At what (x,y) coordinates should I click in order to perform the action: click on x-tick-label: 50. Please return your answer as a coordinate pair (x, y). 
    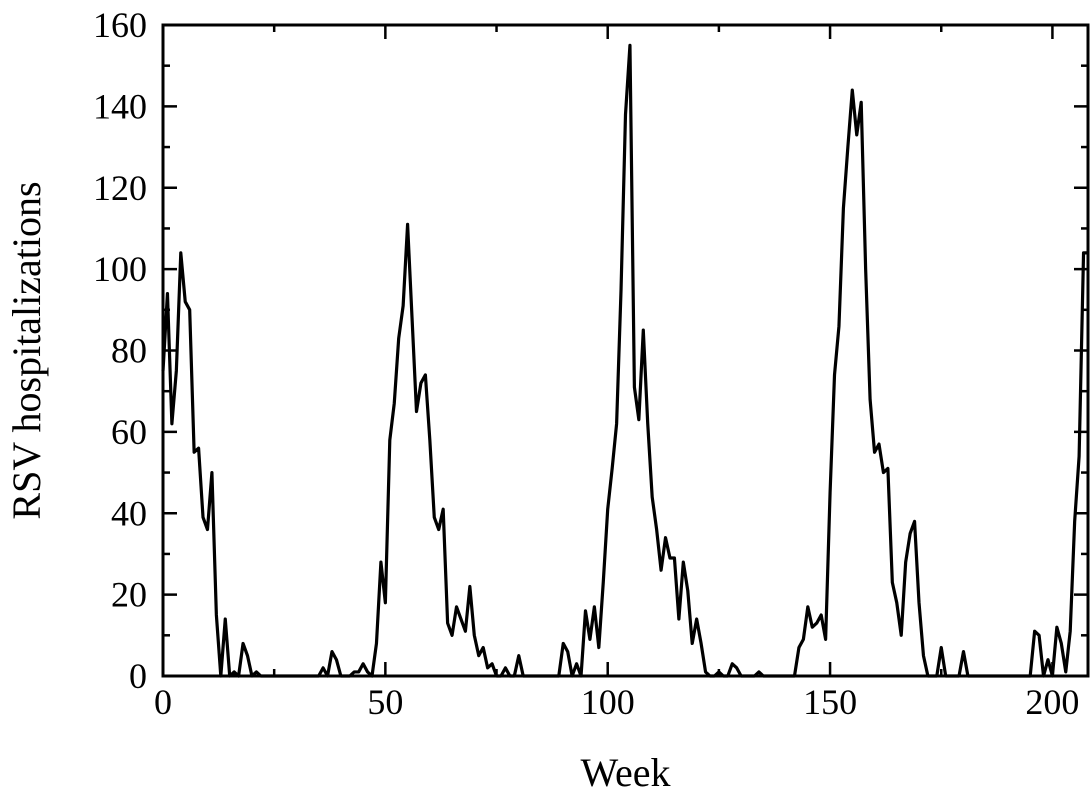
    Looking at the image, I should click on (385, 702).